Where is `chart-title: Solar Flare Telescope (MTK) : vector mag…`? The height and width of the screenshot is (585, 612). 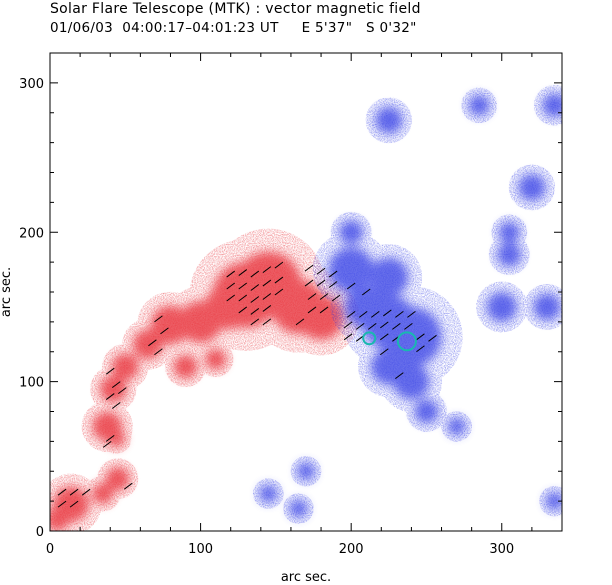 chart-title: Solar Flare Telescope (MTK) : vector mag… is located at coordinates (235, 9).